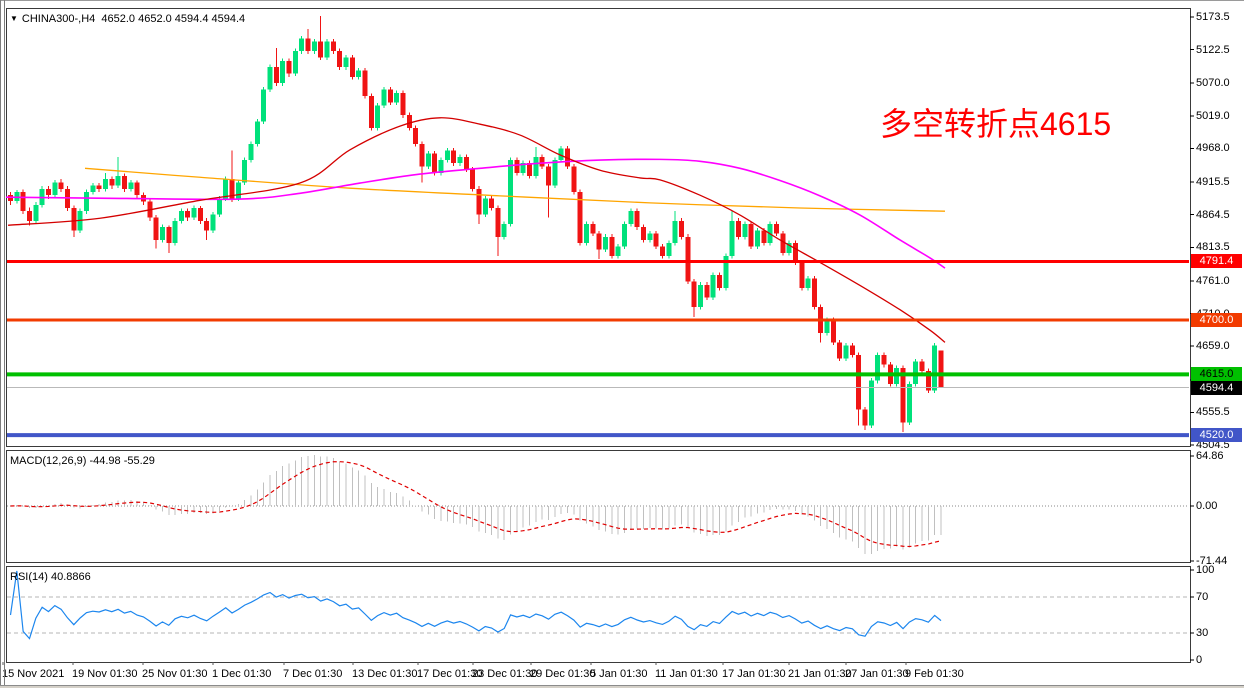  Describe the element at coordinates (622, 686) in the screenshot. I see `window-bottom-edge` at that location.